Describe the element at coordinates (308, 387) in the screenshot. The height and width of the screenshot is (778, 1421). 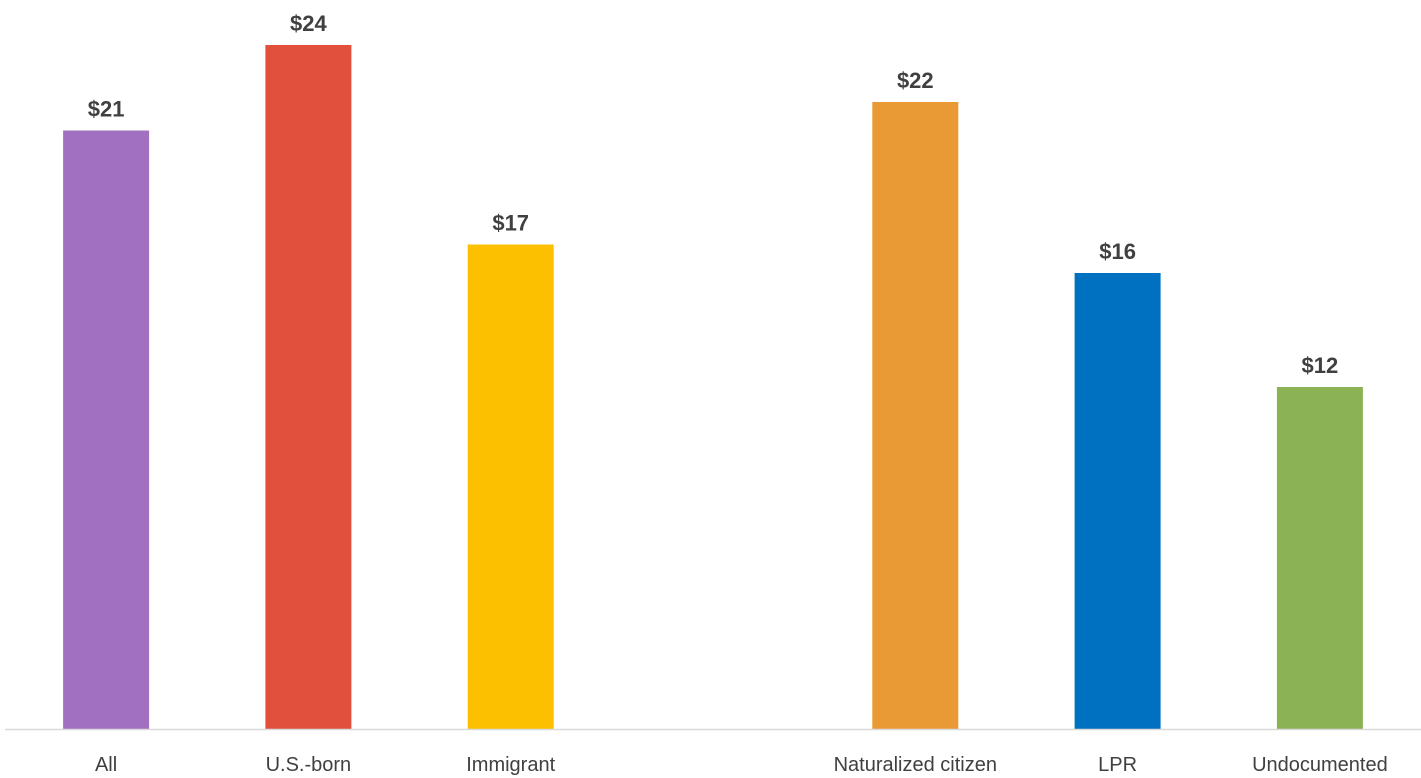
I see `bar-u-s-born` at that location.